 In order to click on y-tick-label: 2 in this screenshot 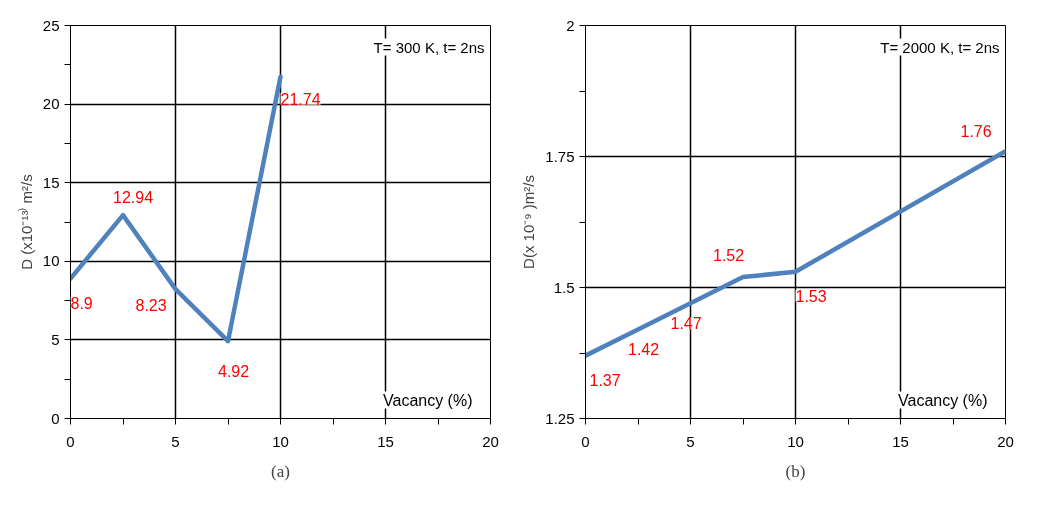, I will do `click(570, 25)`.